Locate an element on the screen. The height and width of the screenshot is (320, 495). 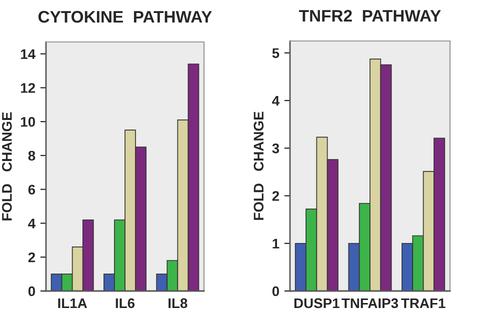
y-tick-label: 14 is located at coordinates (28, 54).